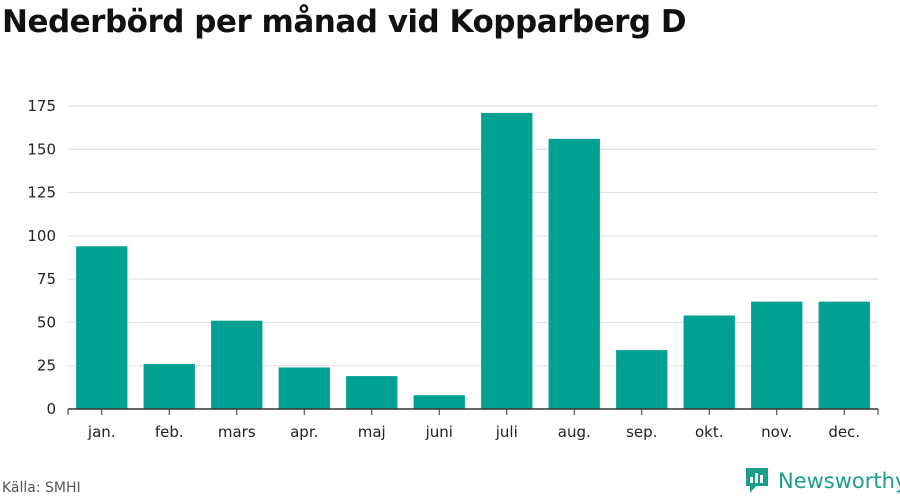 Image resolution: width=900 pixels, height=500 pixels. I want to click on bar-dec, so click(844, 355).